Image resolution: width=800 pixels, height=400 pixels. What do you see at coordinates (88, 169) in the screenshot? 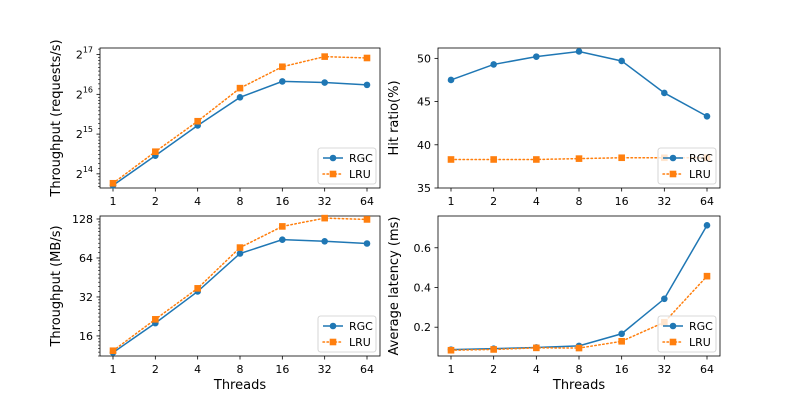
I see `y-tick-exponent: 14` at bounding box center [88, 169].